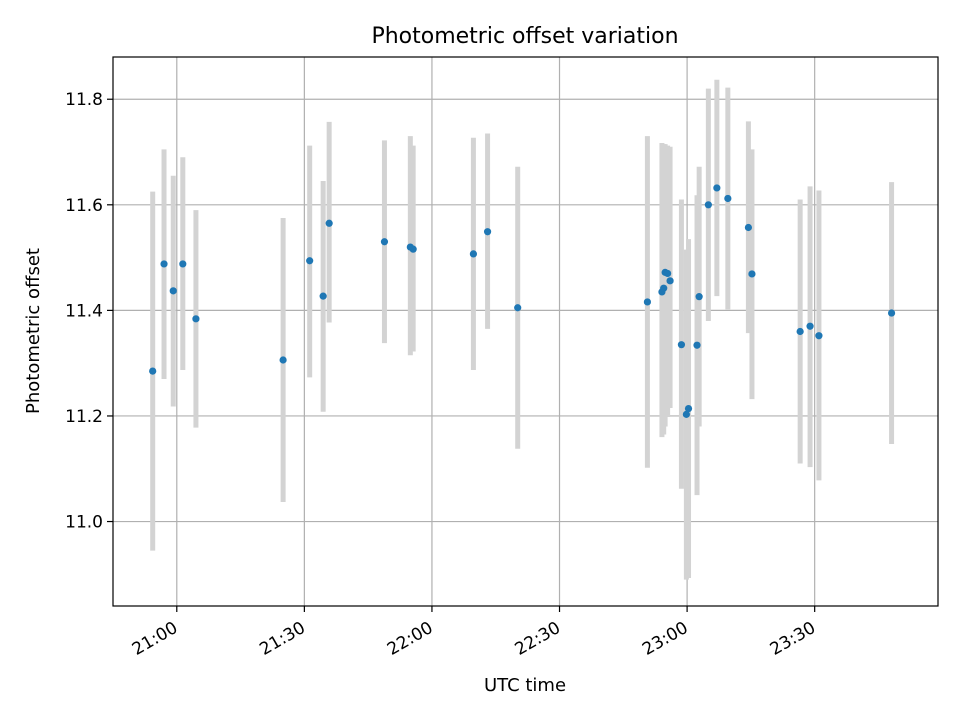 Image resolution: width=960 pixels, height=720 pixels. What do you see at coordinates (84, 523) in the screenshot?
I see `y-tick-label: 11.0` at bounding box center [84, 523].